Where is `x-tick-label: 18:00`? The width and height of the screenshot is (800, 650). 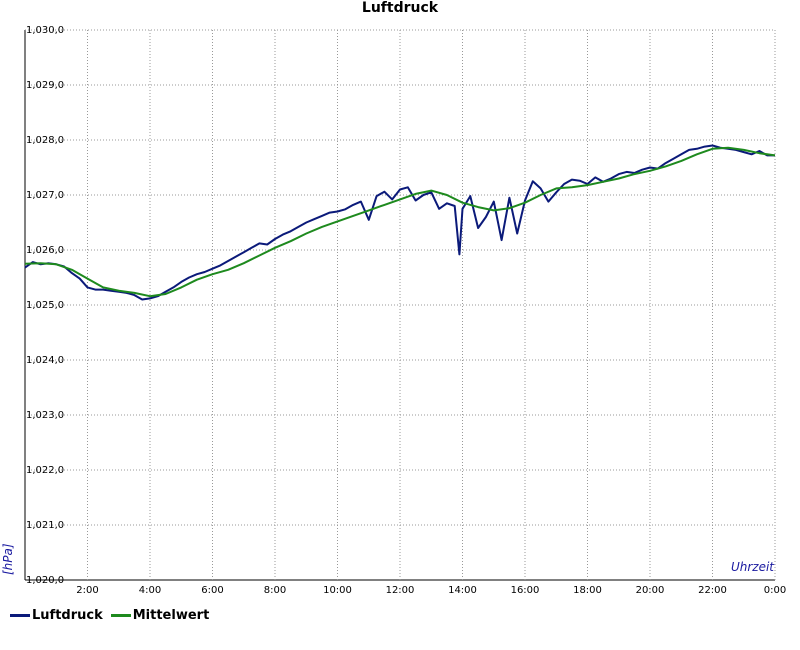 x-tick-label: 18:00 is located at coordinates (587, 590).